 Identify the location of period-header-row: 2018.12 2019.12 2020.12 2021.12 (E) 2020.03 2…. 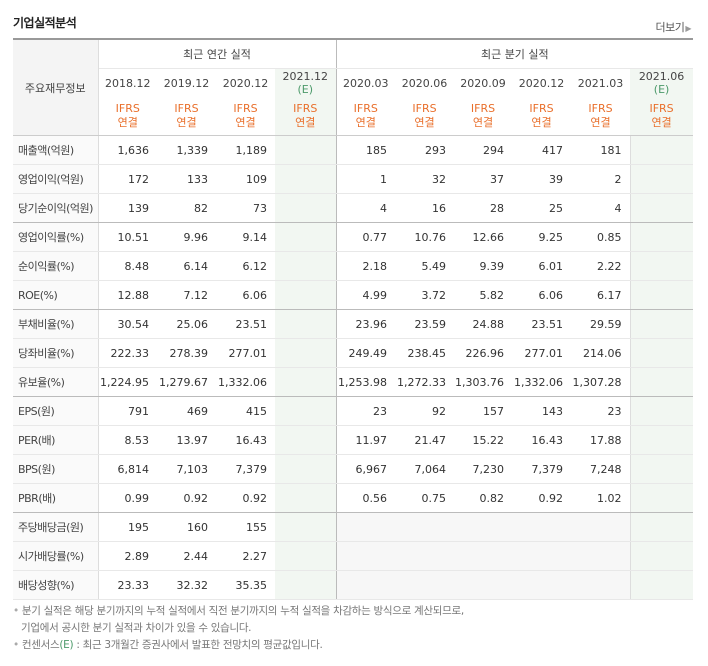
(353, 83).